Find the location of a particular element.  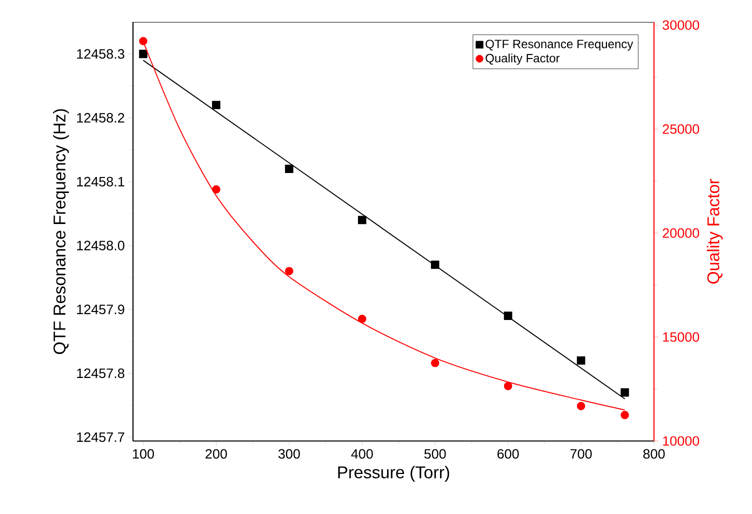

y2-tick-label: 10000 is located at coordinates (681, 441).